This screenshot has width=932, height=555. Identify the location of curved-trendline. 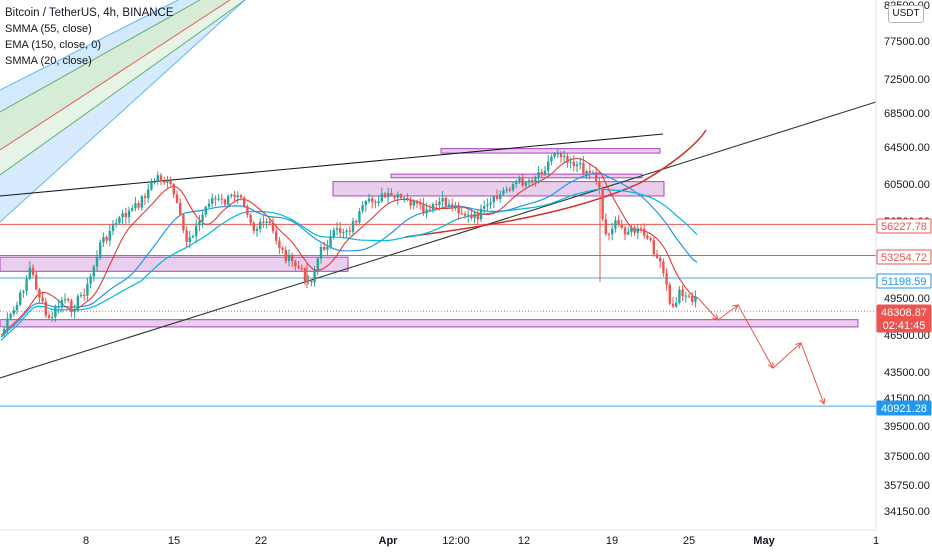
(555, 183).